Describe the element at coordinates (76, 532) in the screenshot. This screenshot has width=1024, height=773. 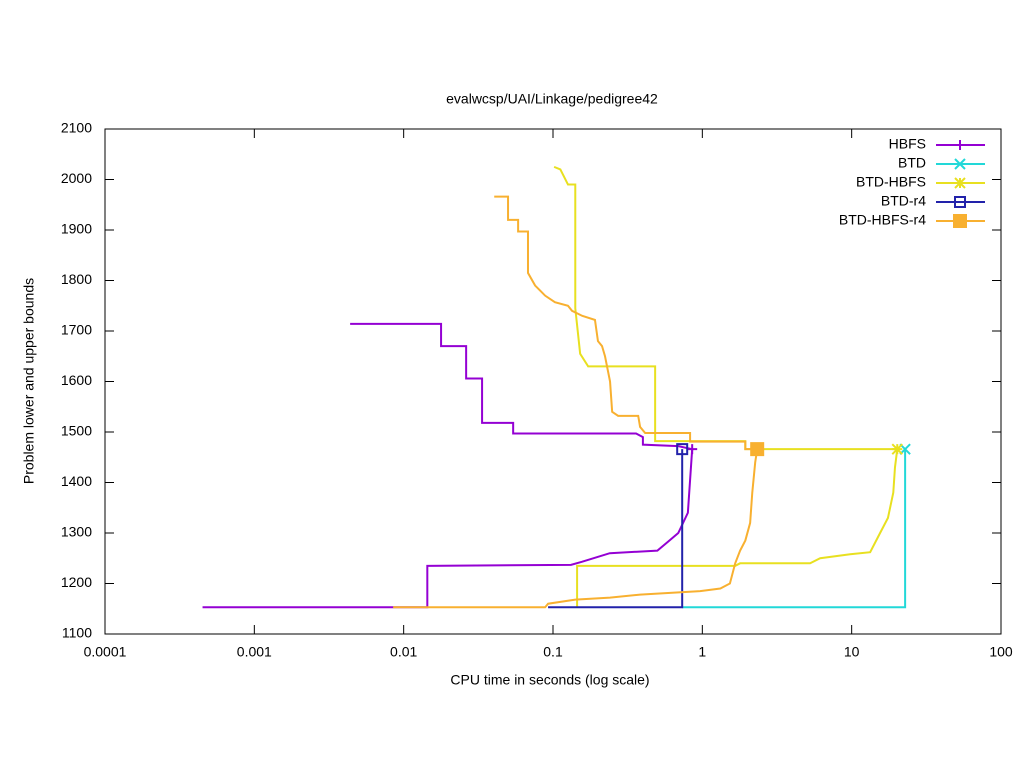
I see `y-tick-label: 1300` at that location.